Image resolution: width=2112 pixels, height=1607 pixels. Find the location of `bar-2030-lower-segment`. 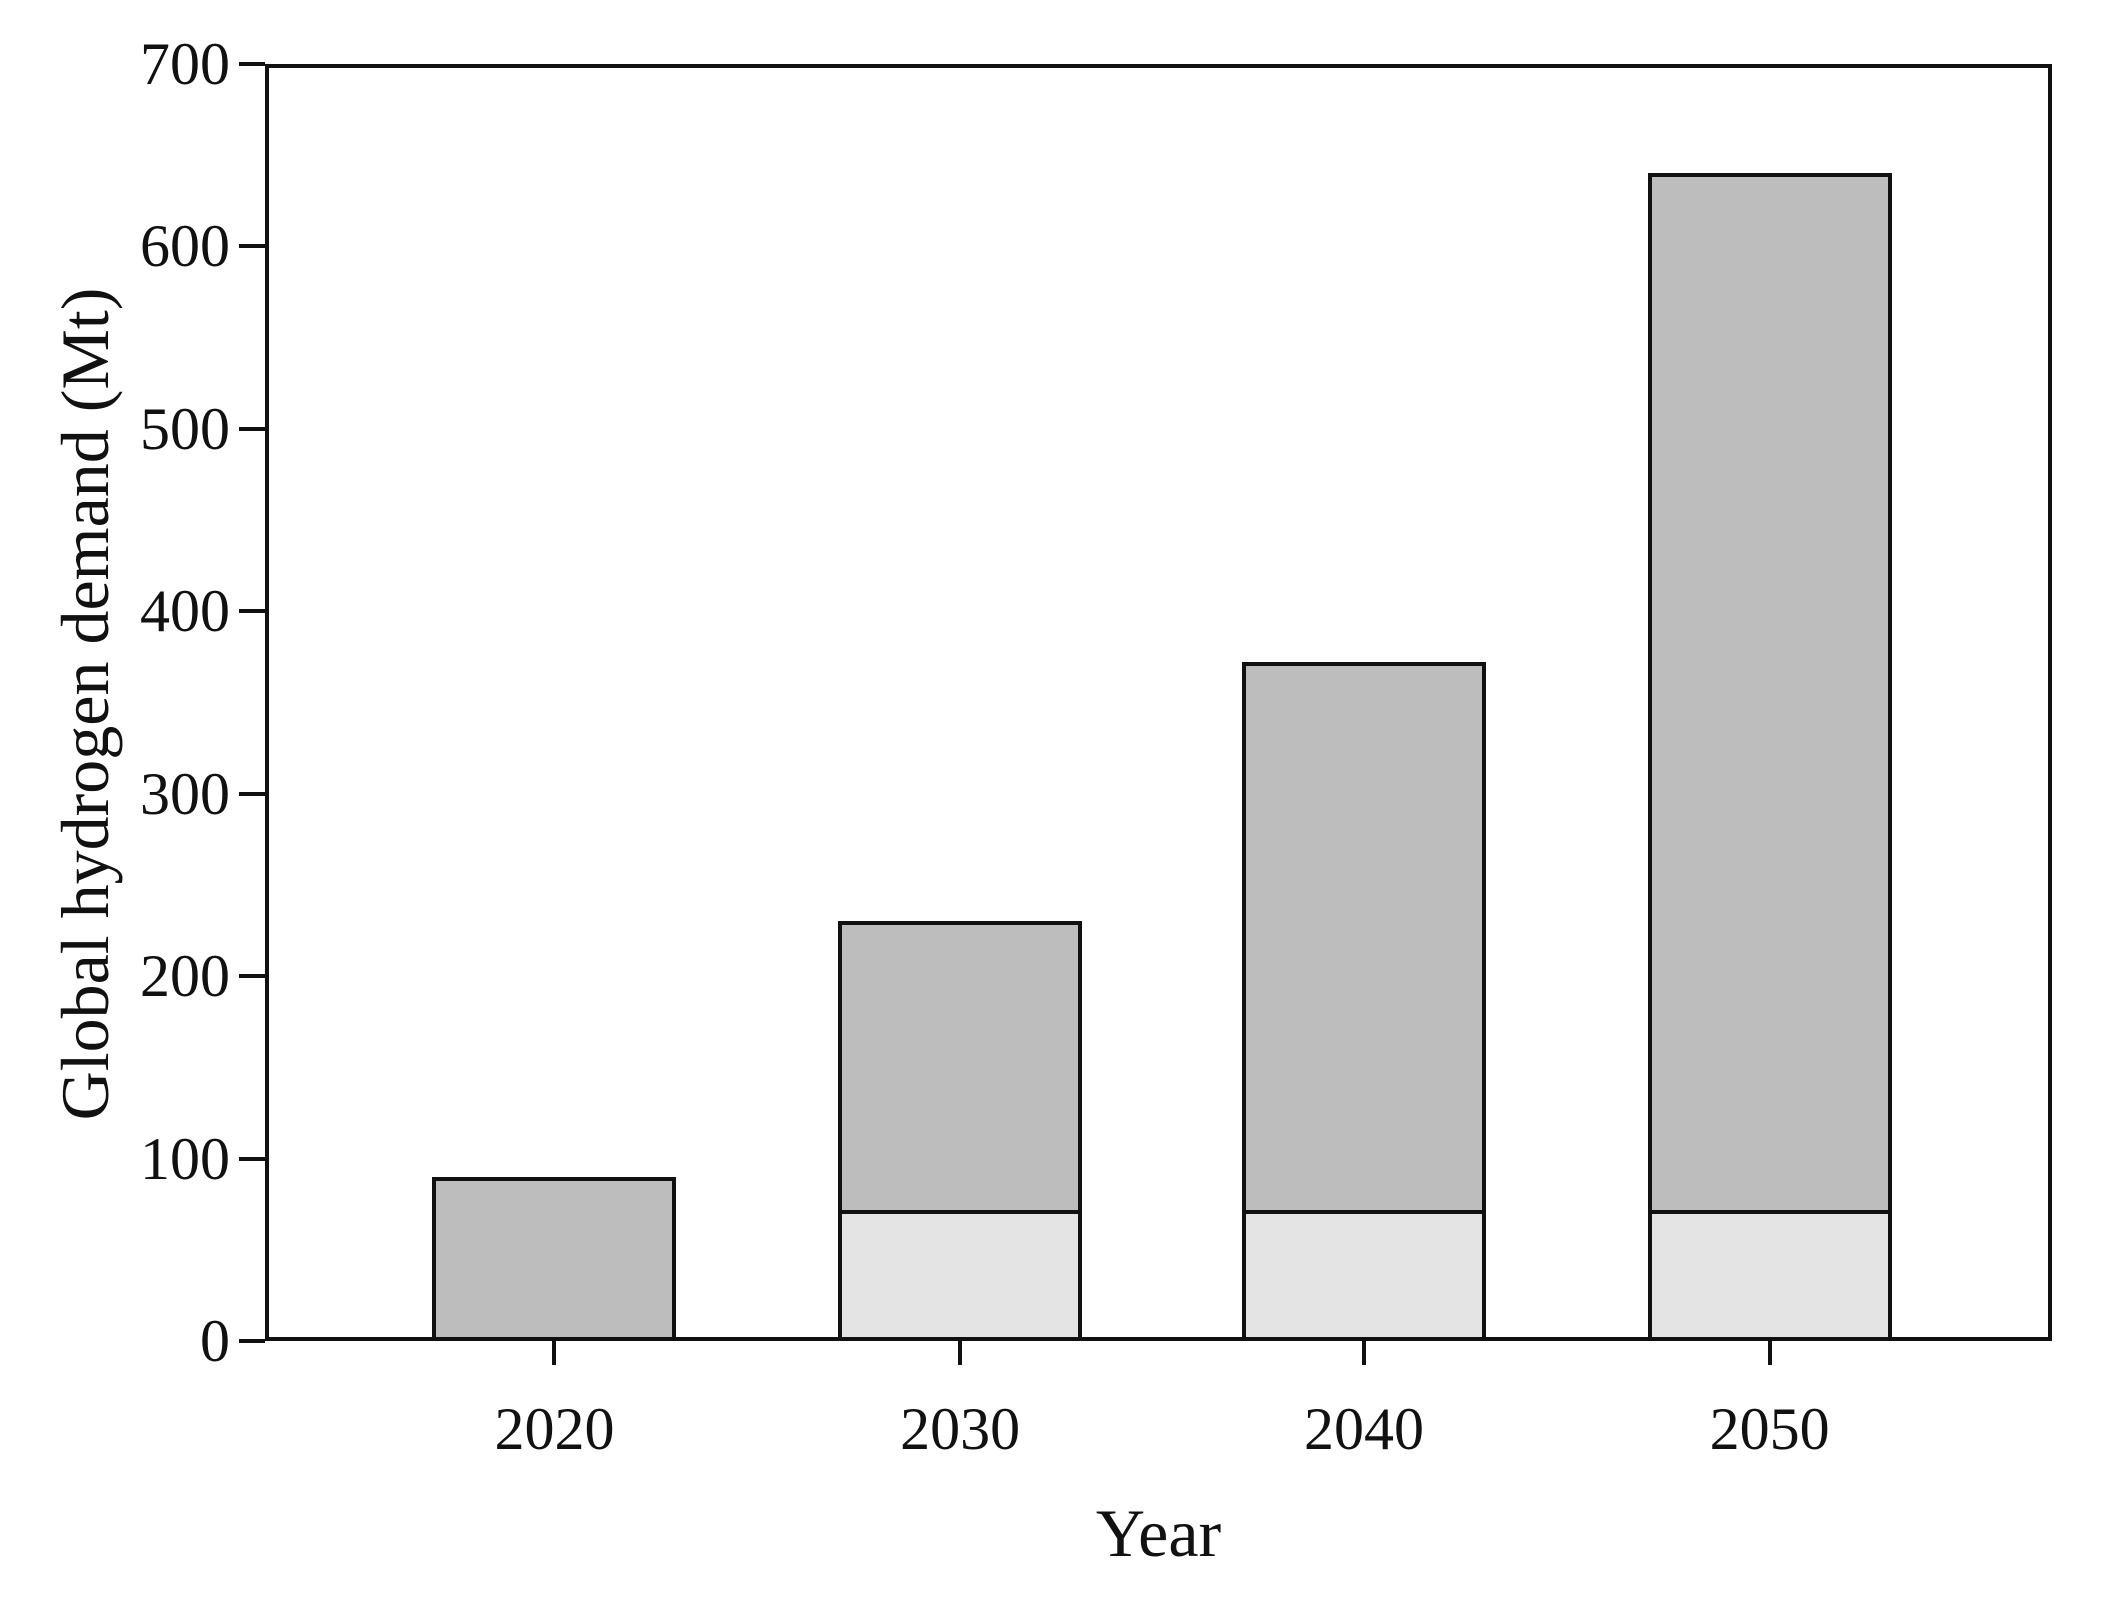

bar-2030-lower-segment is located at coordinates (960, 1273).